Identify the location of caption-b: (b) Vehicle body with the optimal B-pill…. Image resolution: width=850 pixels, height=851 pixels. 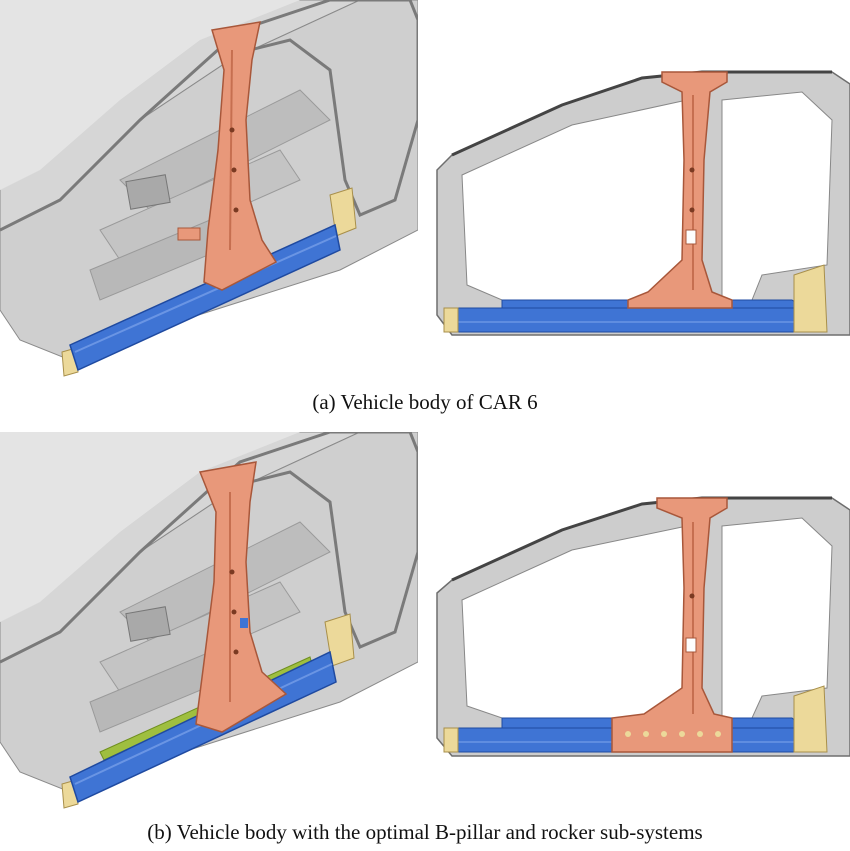
(425, 832).